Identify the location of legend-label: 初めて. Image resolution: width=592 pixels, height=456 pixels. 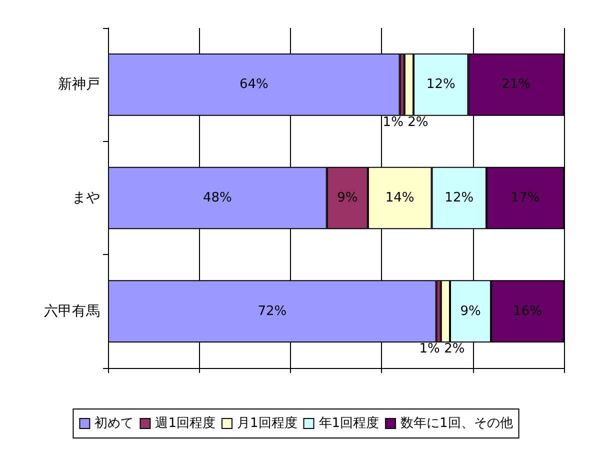
(114, 423).